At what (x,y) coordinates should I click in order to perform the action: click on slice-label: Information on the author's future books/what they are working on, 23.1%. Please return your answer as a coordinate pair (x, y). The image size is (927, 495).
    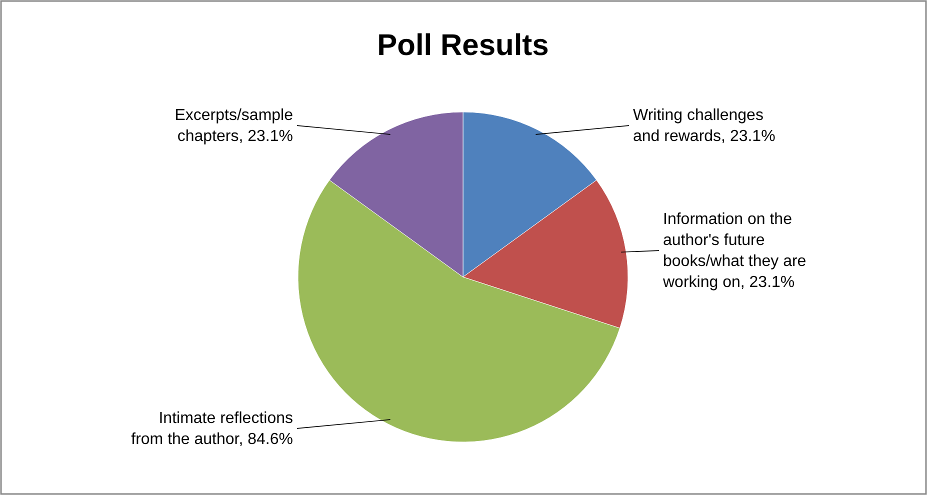
    Looking at the image, I should click on (734, 251).